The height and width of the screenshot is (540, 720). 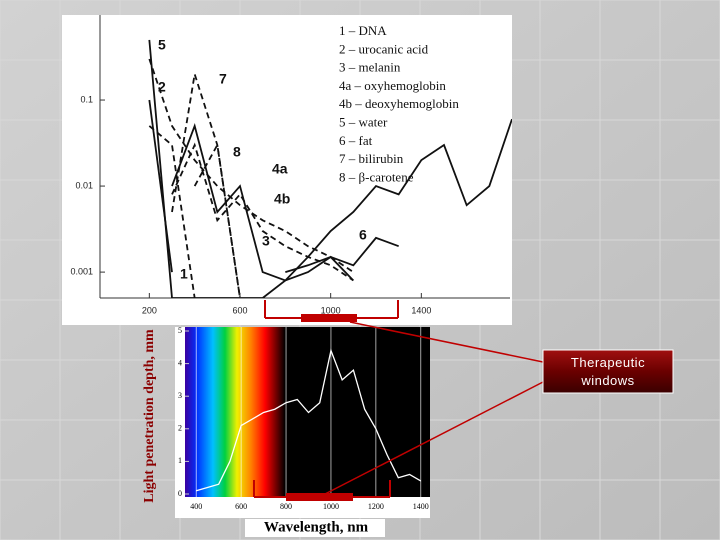 What do you see at coordinates (180, 362) in the screenshot?
I see `y-tick-label: 4` at bounding box center [180, 362].